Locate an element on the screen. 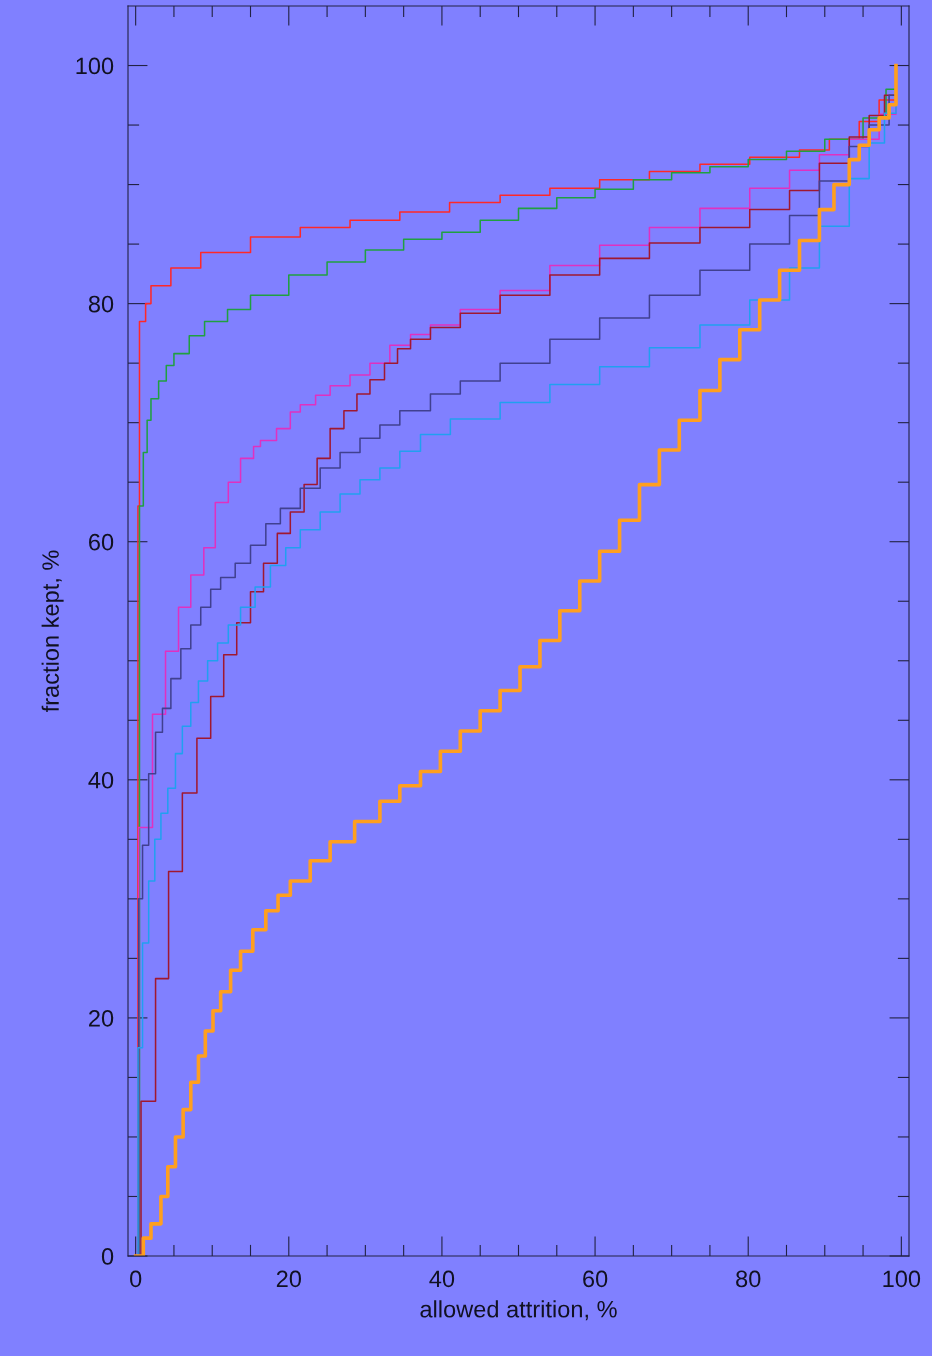  y-tick-label: 20 is located at coordinates (101, 1018).